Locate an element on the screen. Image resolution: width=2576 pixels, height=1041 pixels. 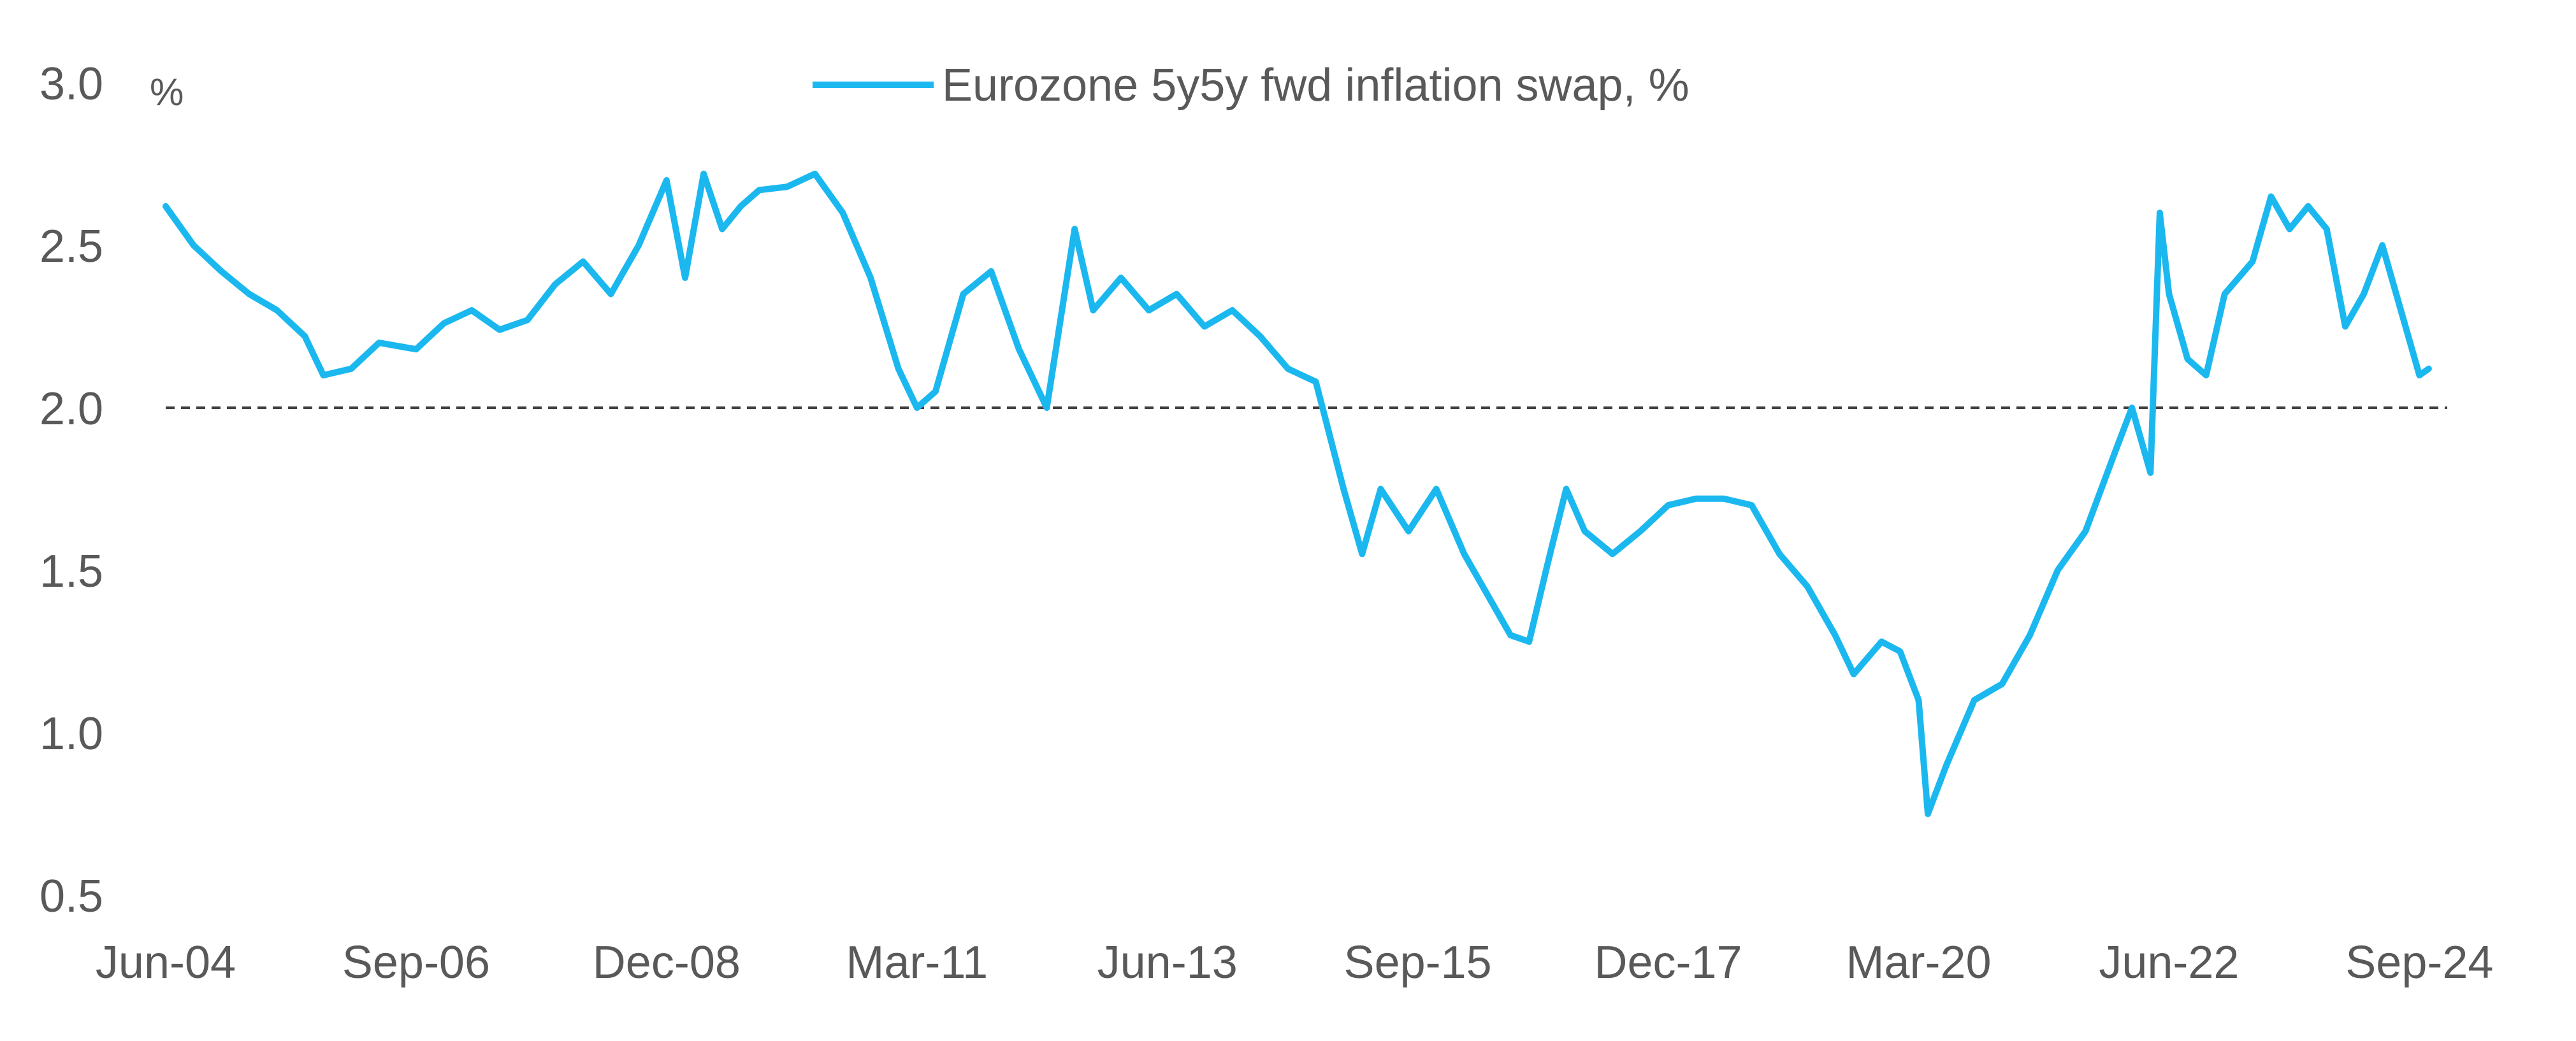
x-tick-label: Sep-06 is located at coordinates (416, 963).